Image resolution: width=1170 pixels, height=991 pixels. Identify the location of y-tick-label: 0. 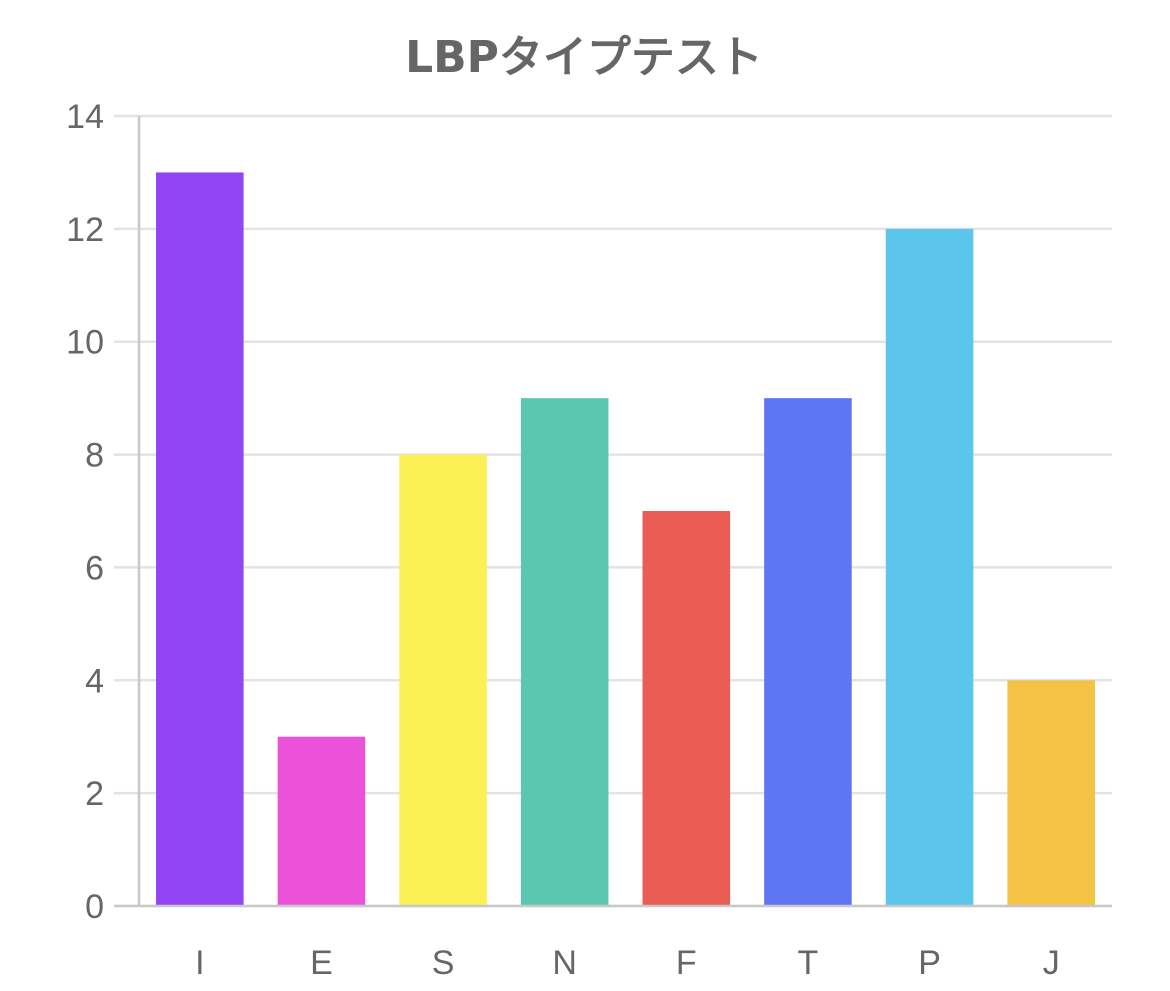
(94, 907).